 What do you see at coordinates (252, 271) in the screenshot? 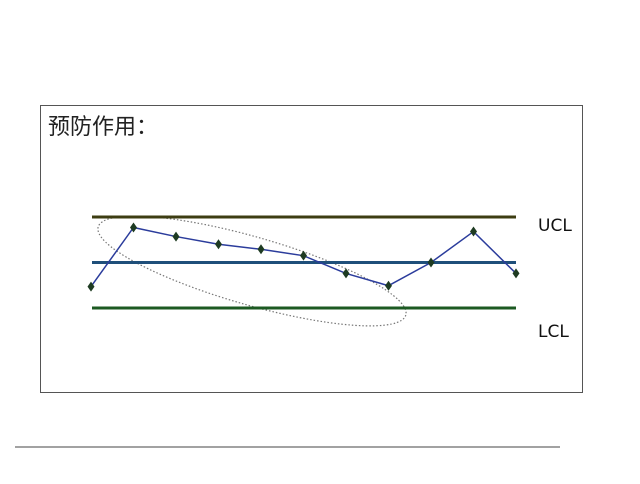
I see `highlight-ellipse` at bounding box center [252, 271].